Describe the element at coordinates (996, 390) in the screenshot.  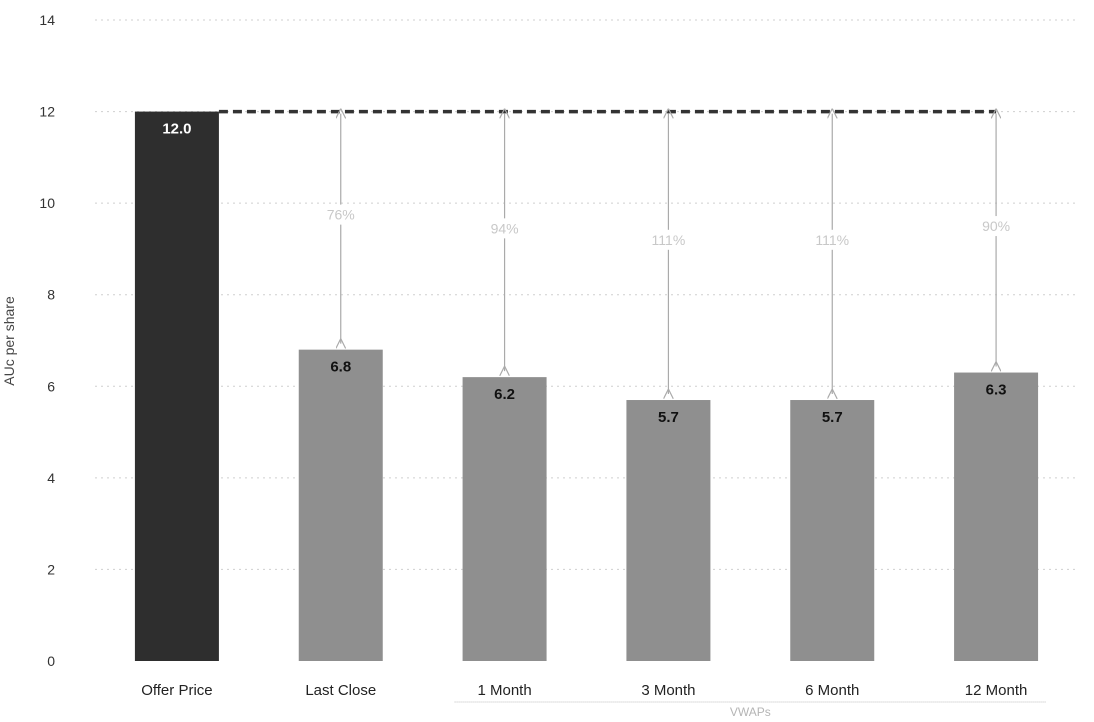
I see `data-label-12-month: 6.3` at that location.